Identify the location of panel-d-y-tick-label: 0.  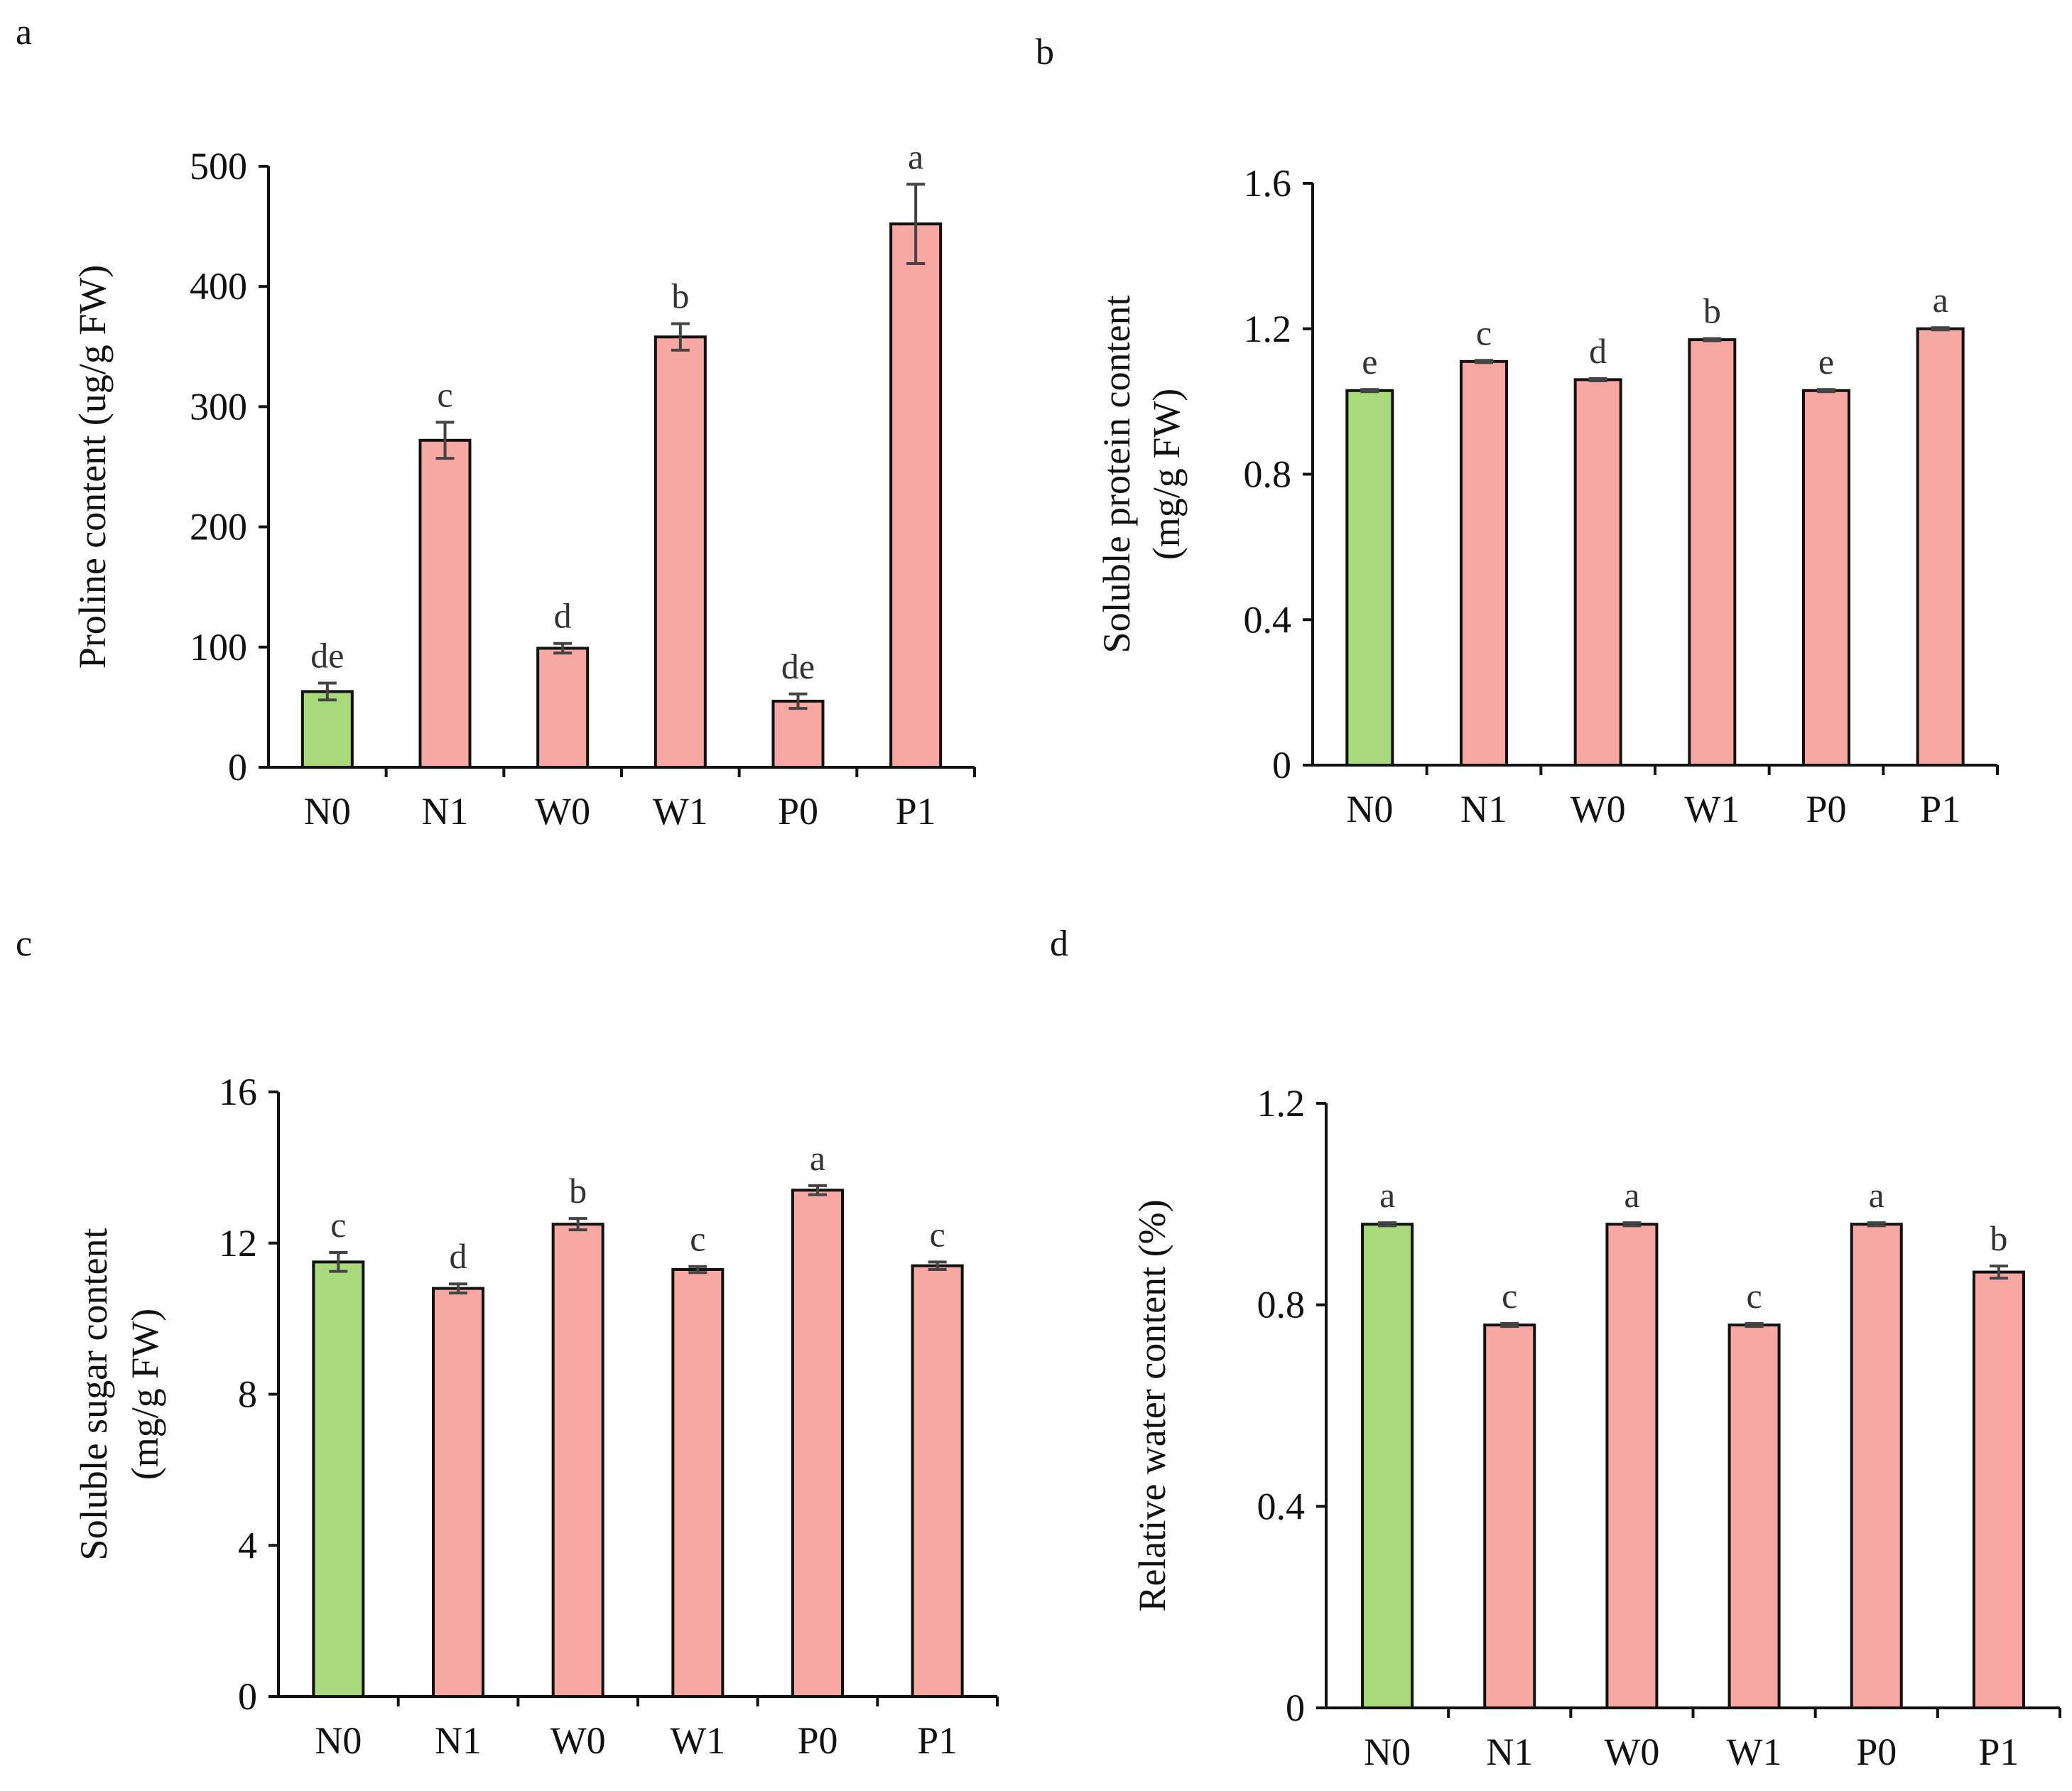
(1295, 1708).